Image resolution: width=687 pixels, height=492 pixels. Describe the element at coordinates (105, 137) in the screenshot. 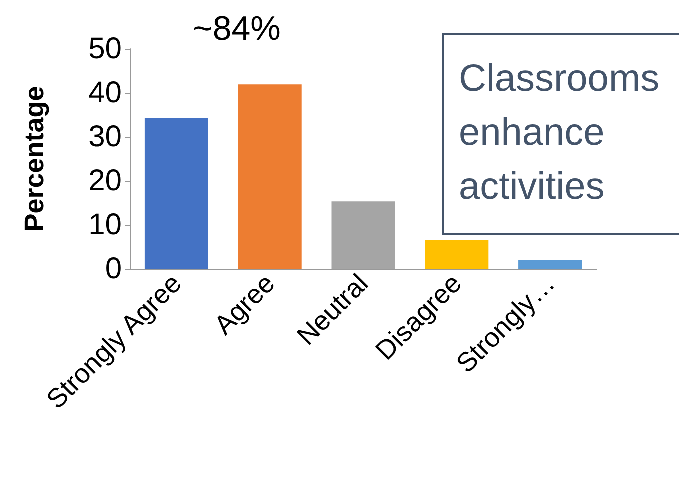

I see `y-tick-label: 30` at that location.